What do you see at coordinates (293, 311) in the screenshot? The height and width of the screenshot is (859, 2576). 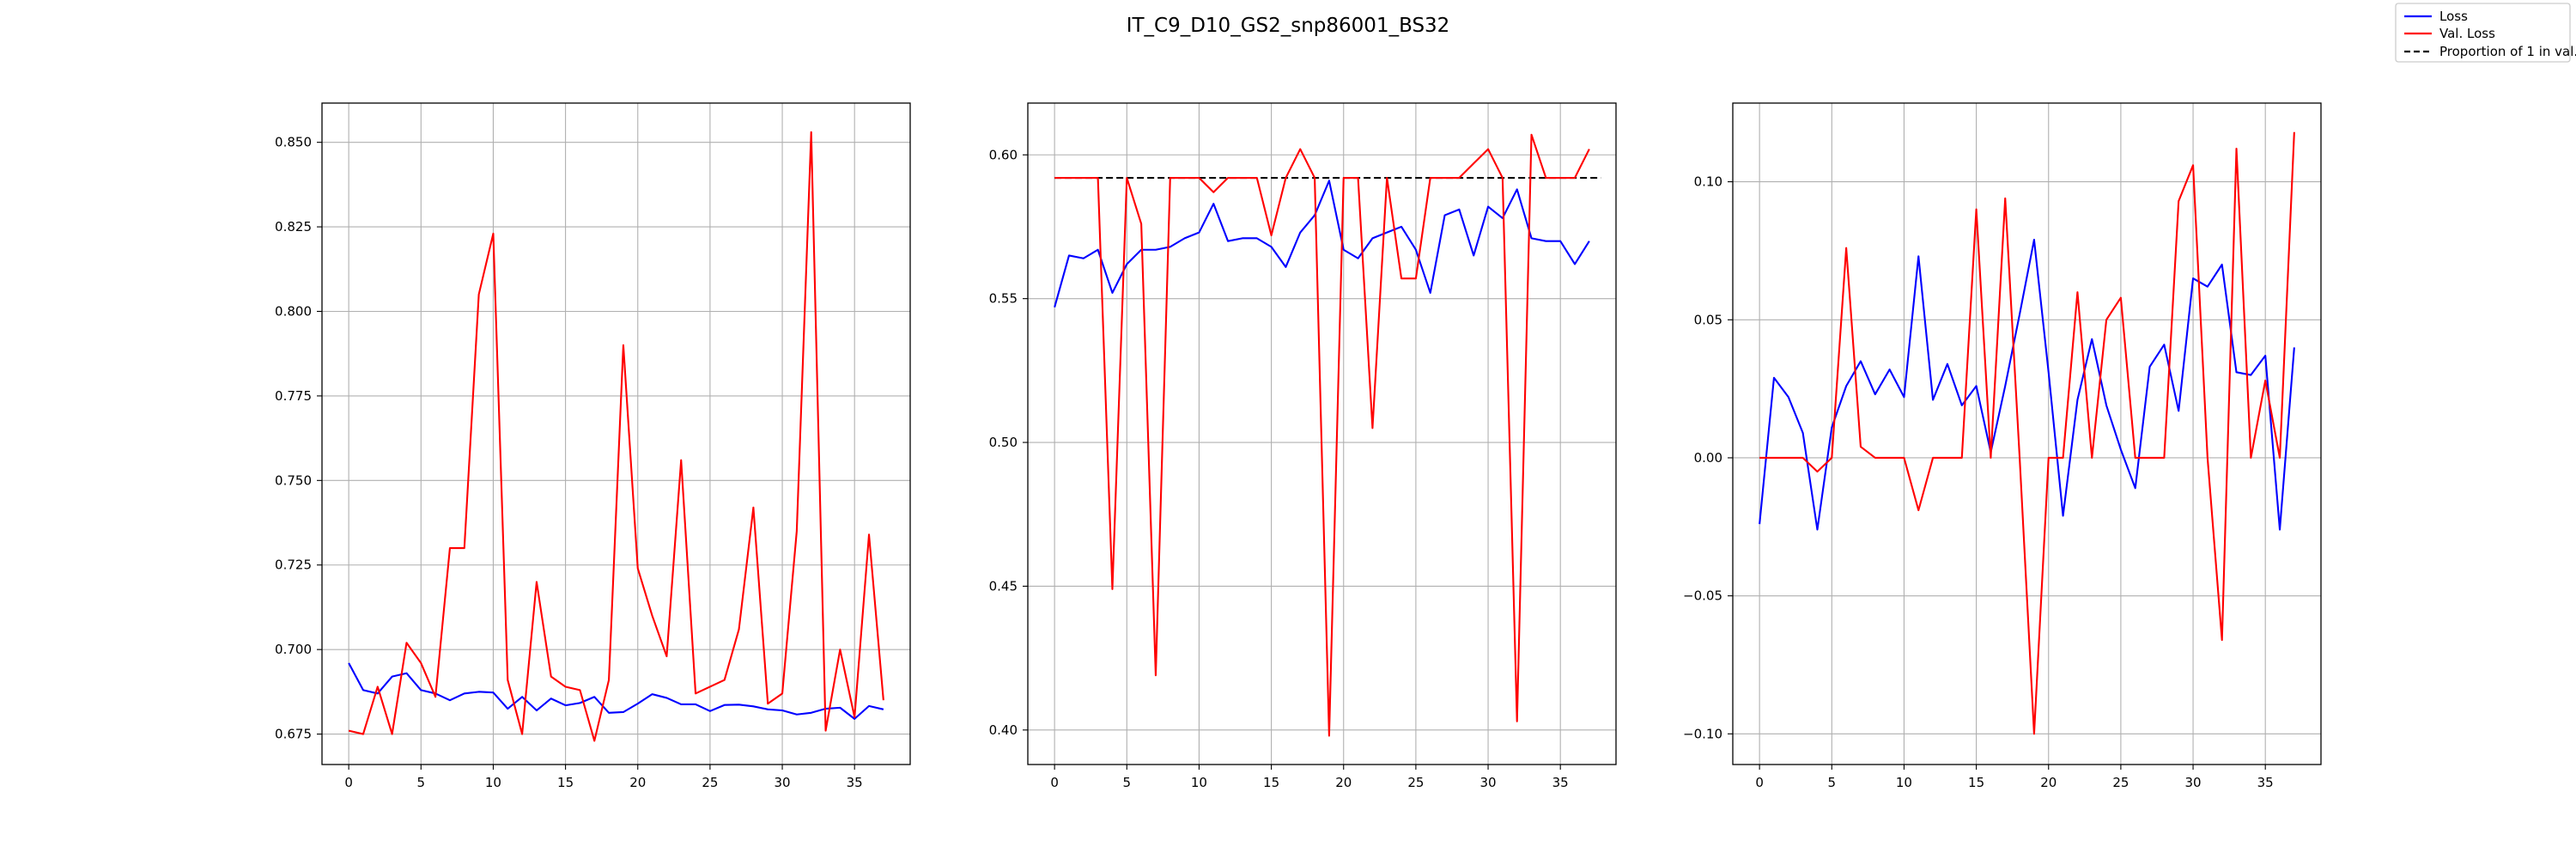 I see `y-tick-label: 0.800` at bounding box center [293, 311].